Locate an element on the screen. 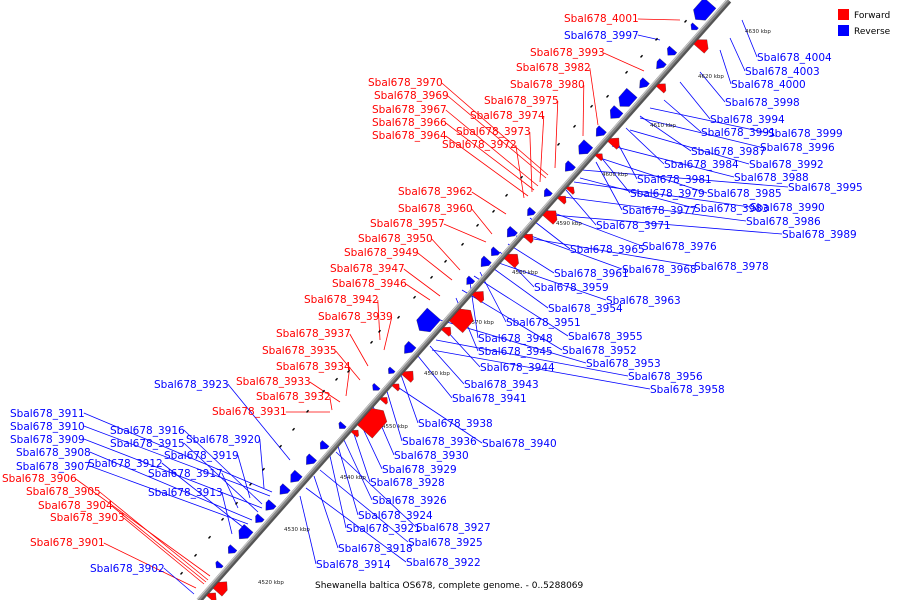 This screenshot has height=600, width=900. reverse-gene-label: Sbal678_3924 is located at coordinates (395, 516).